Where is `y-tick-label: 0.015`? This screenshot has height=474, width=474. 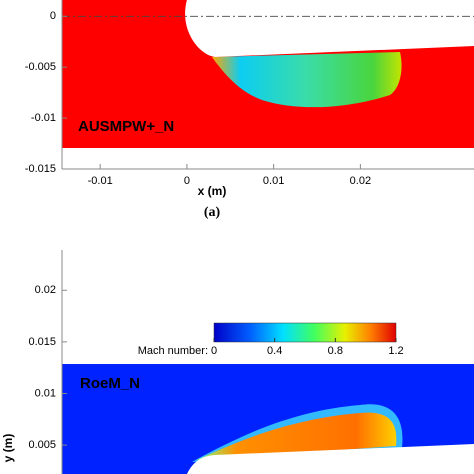
y-tick-label: 0.015 is located at coordinates (42, 342).